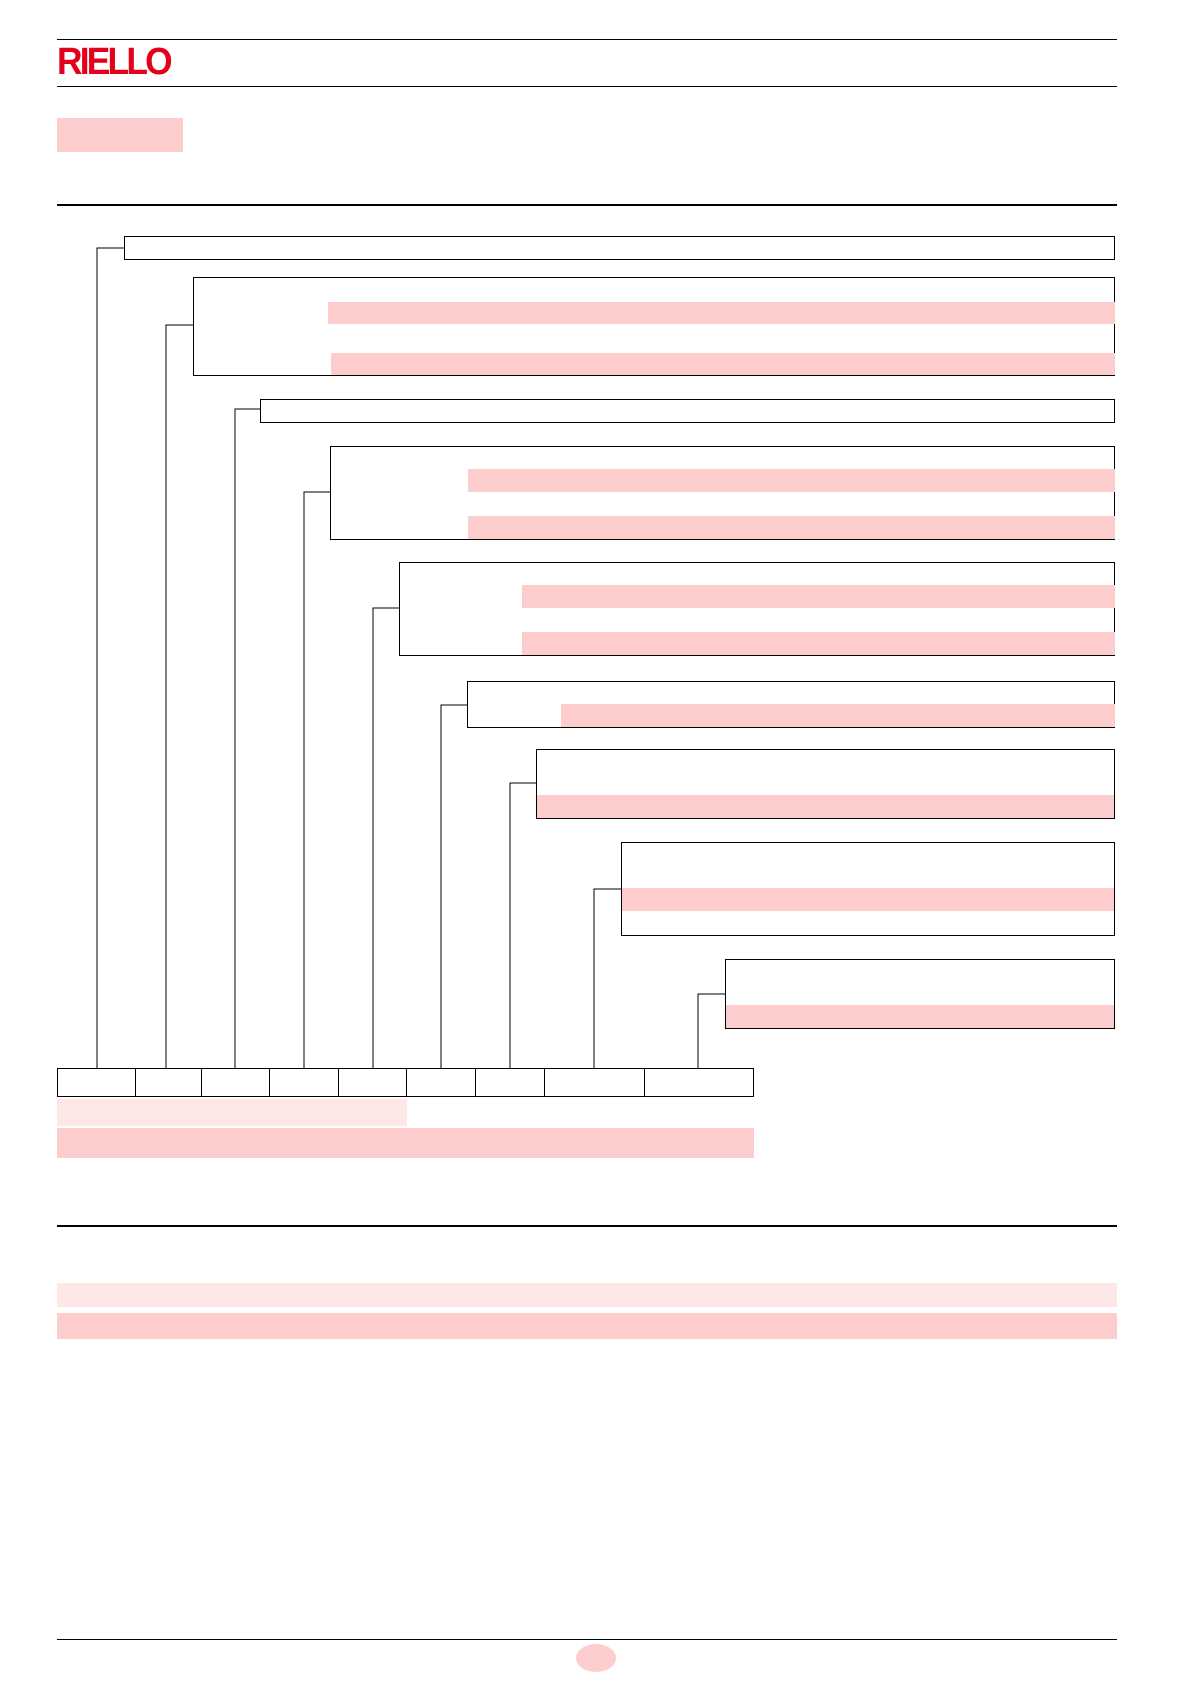 This screenshot has width=1190, height=1684. What do you see at coordinates (587, 205) in the screenshot?
I see `section-rule-top` at bounding box center [587, 205].